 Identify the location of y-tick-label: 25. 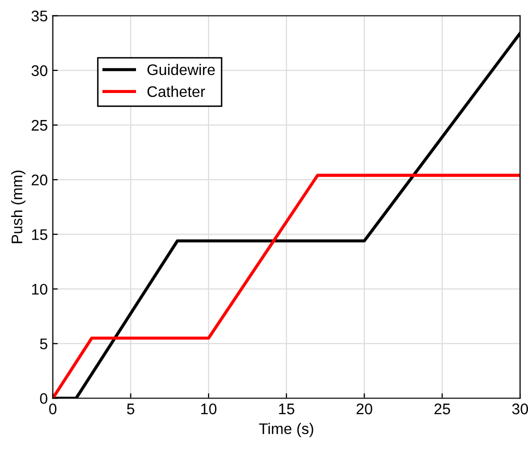
(40, 125).